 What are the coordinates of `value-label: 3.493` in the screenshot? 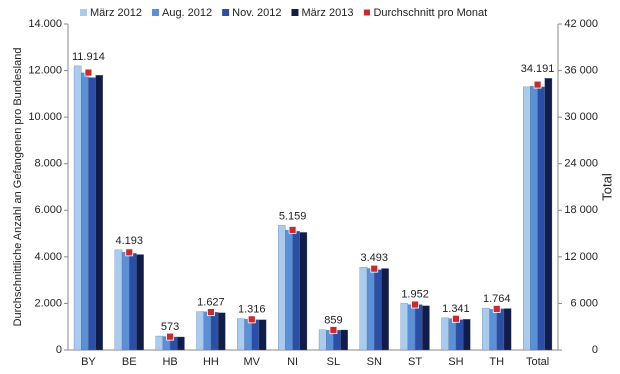 It's located at (374, 258).